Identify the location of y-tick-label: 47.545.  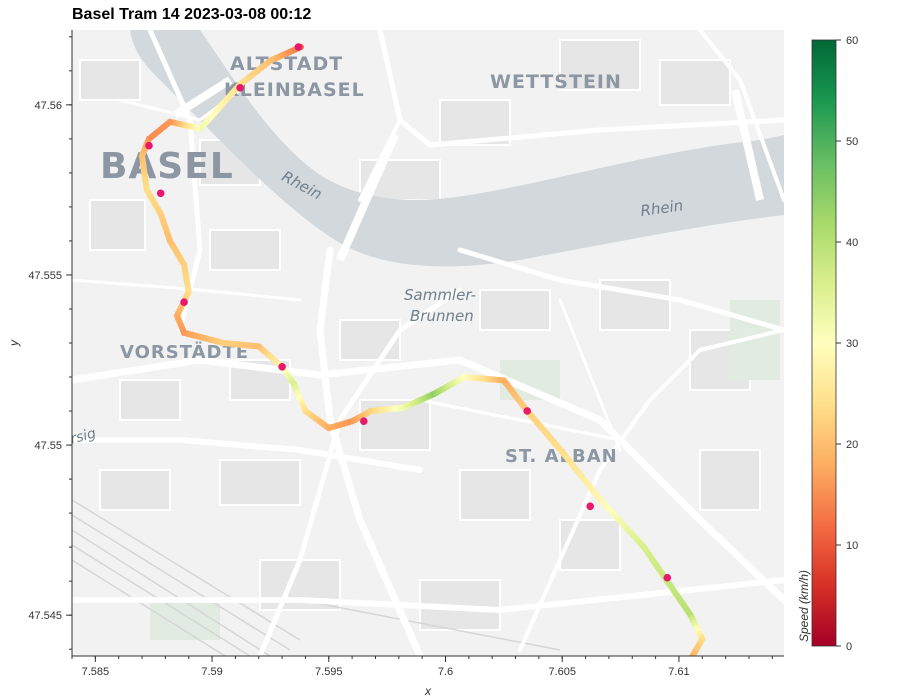
(45, 616).